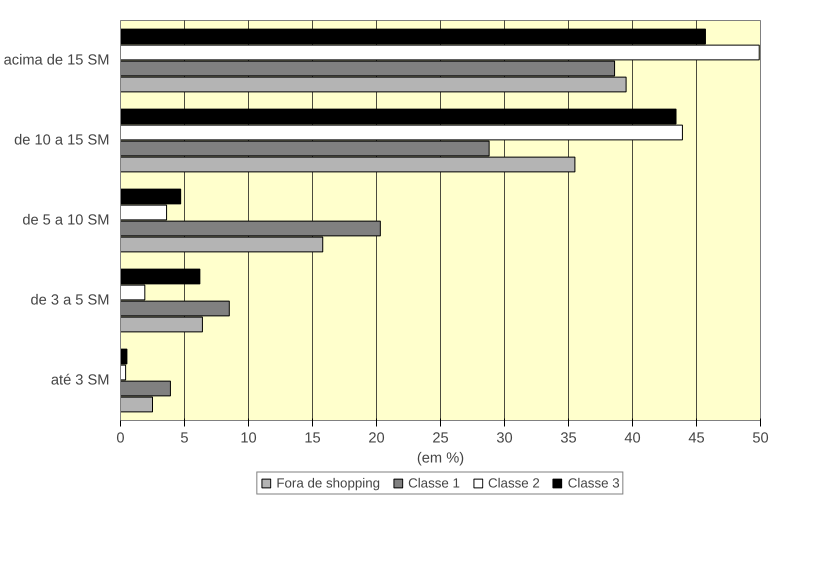 This screenshot has width=822, height=561. What do you see at coordinates (514, 483) in the screenshot?
I see `legend-label: Classe 2` at bounding box center [514, 483].